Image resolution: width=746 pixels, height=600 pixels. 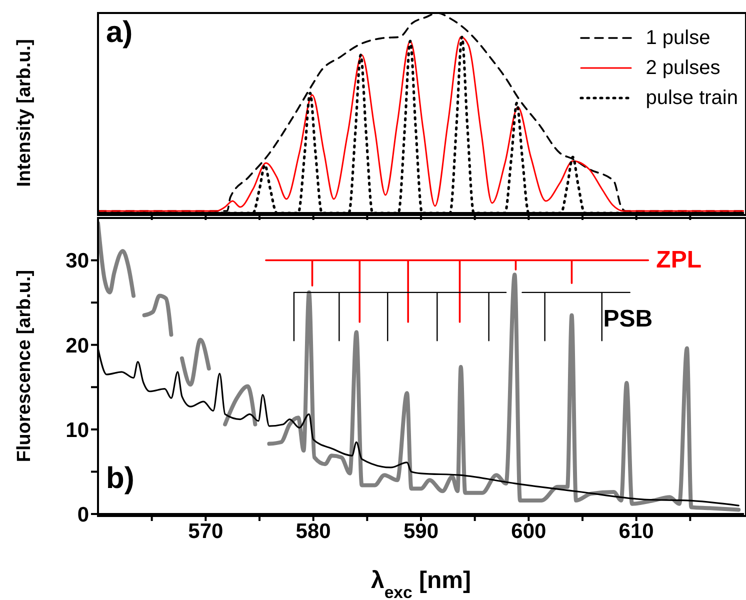 What do you see at coordinates (77, 261) in the screenshot?
I see `y-tick-label: 30` at bounding box center [77, 261].